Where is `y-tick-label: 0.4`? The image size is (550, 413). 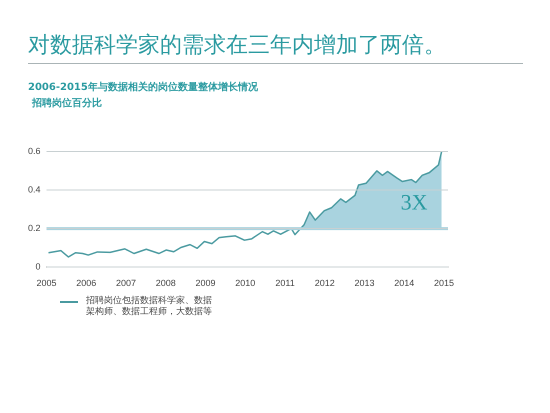
y-tick-label: 0.4 is located at coordinates (34, 189).